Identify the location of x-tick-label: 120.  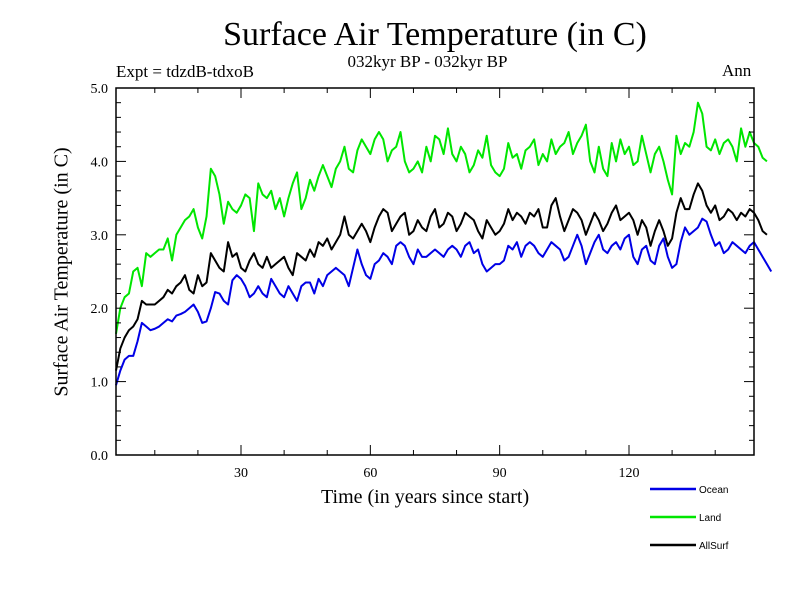
(628, 473).